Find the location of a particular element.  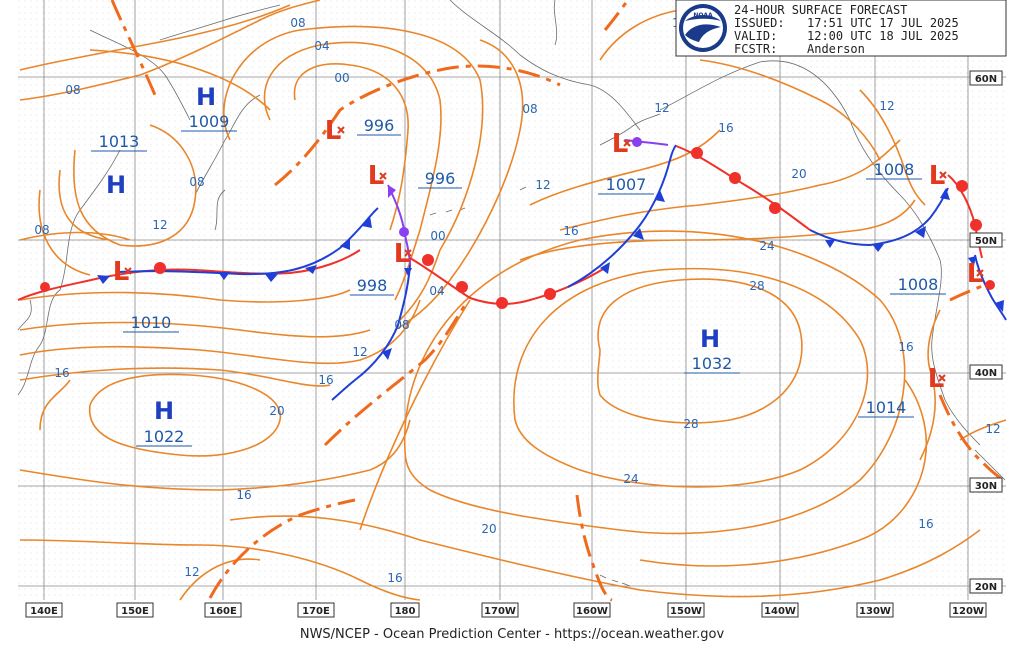

pressure-value: 1007 is located at coordinates (626, 184).